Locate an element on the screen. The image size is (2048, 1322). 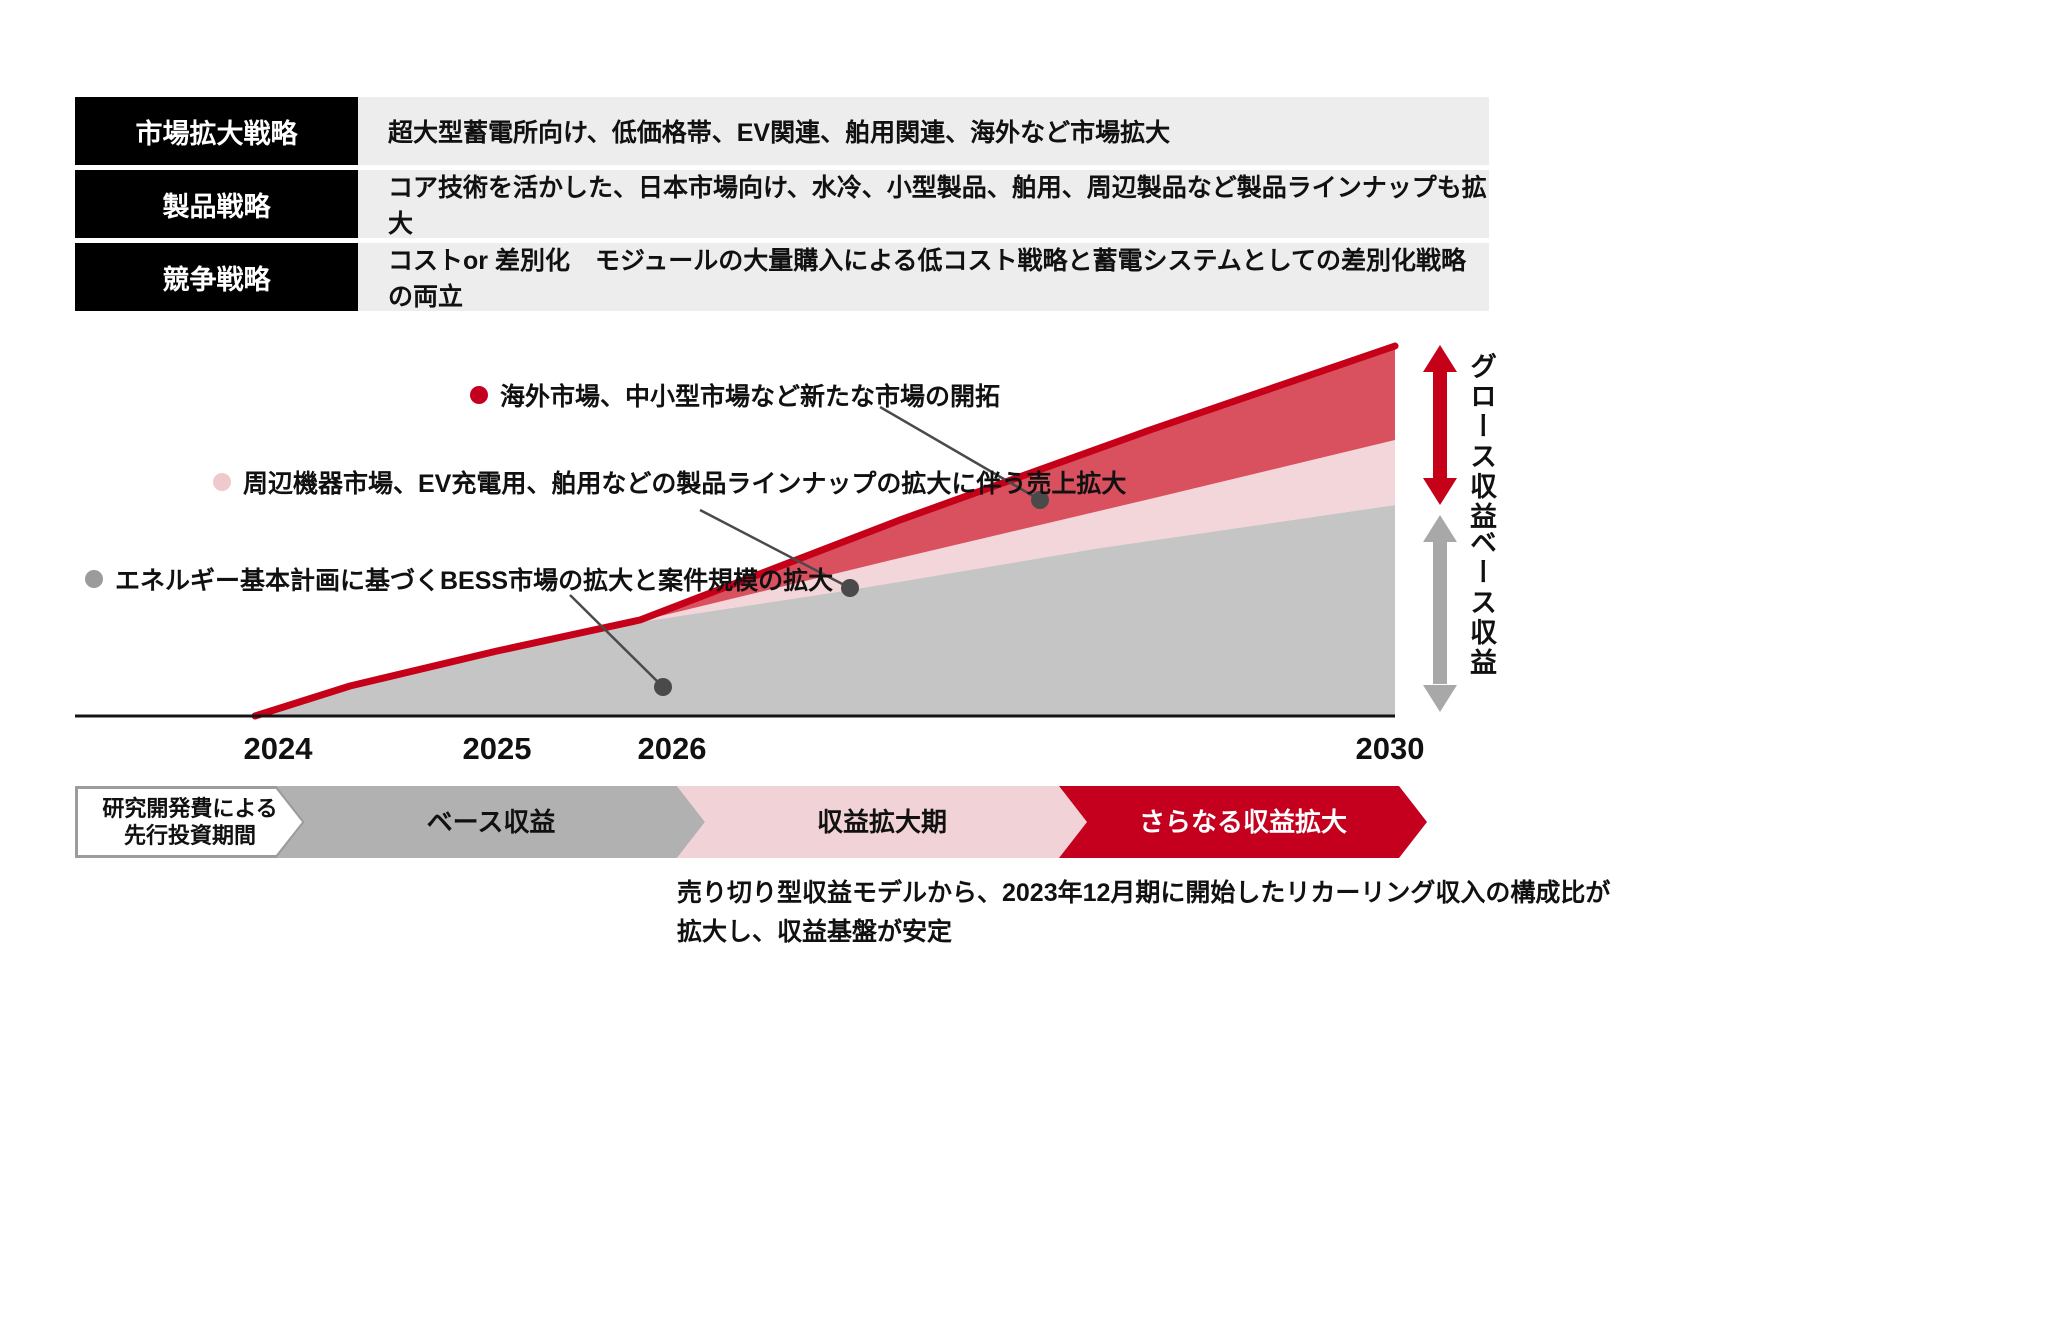
phase-timeline: 研究開発費による 先行投資期間 ベース収益 収益拡大期 さらなる収益拡大 is located at coordinates (755, 822).